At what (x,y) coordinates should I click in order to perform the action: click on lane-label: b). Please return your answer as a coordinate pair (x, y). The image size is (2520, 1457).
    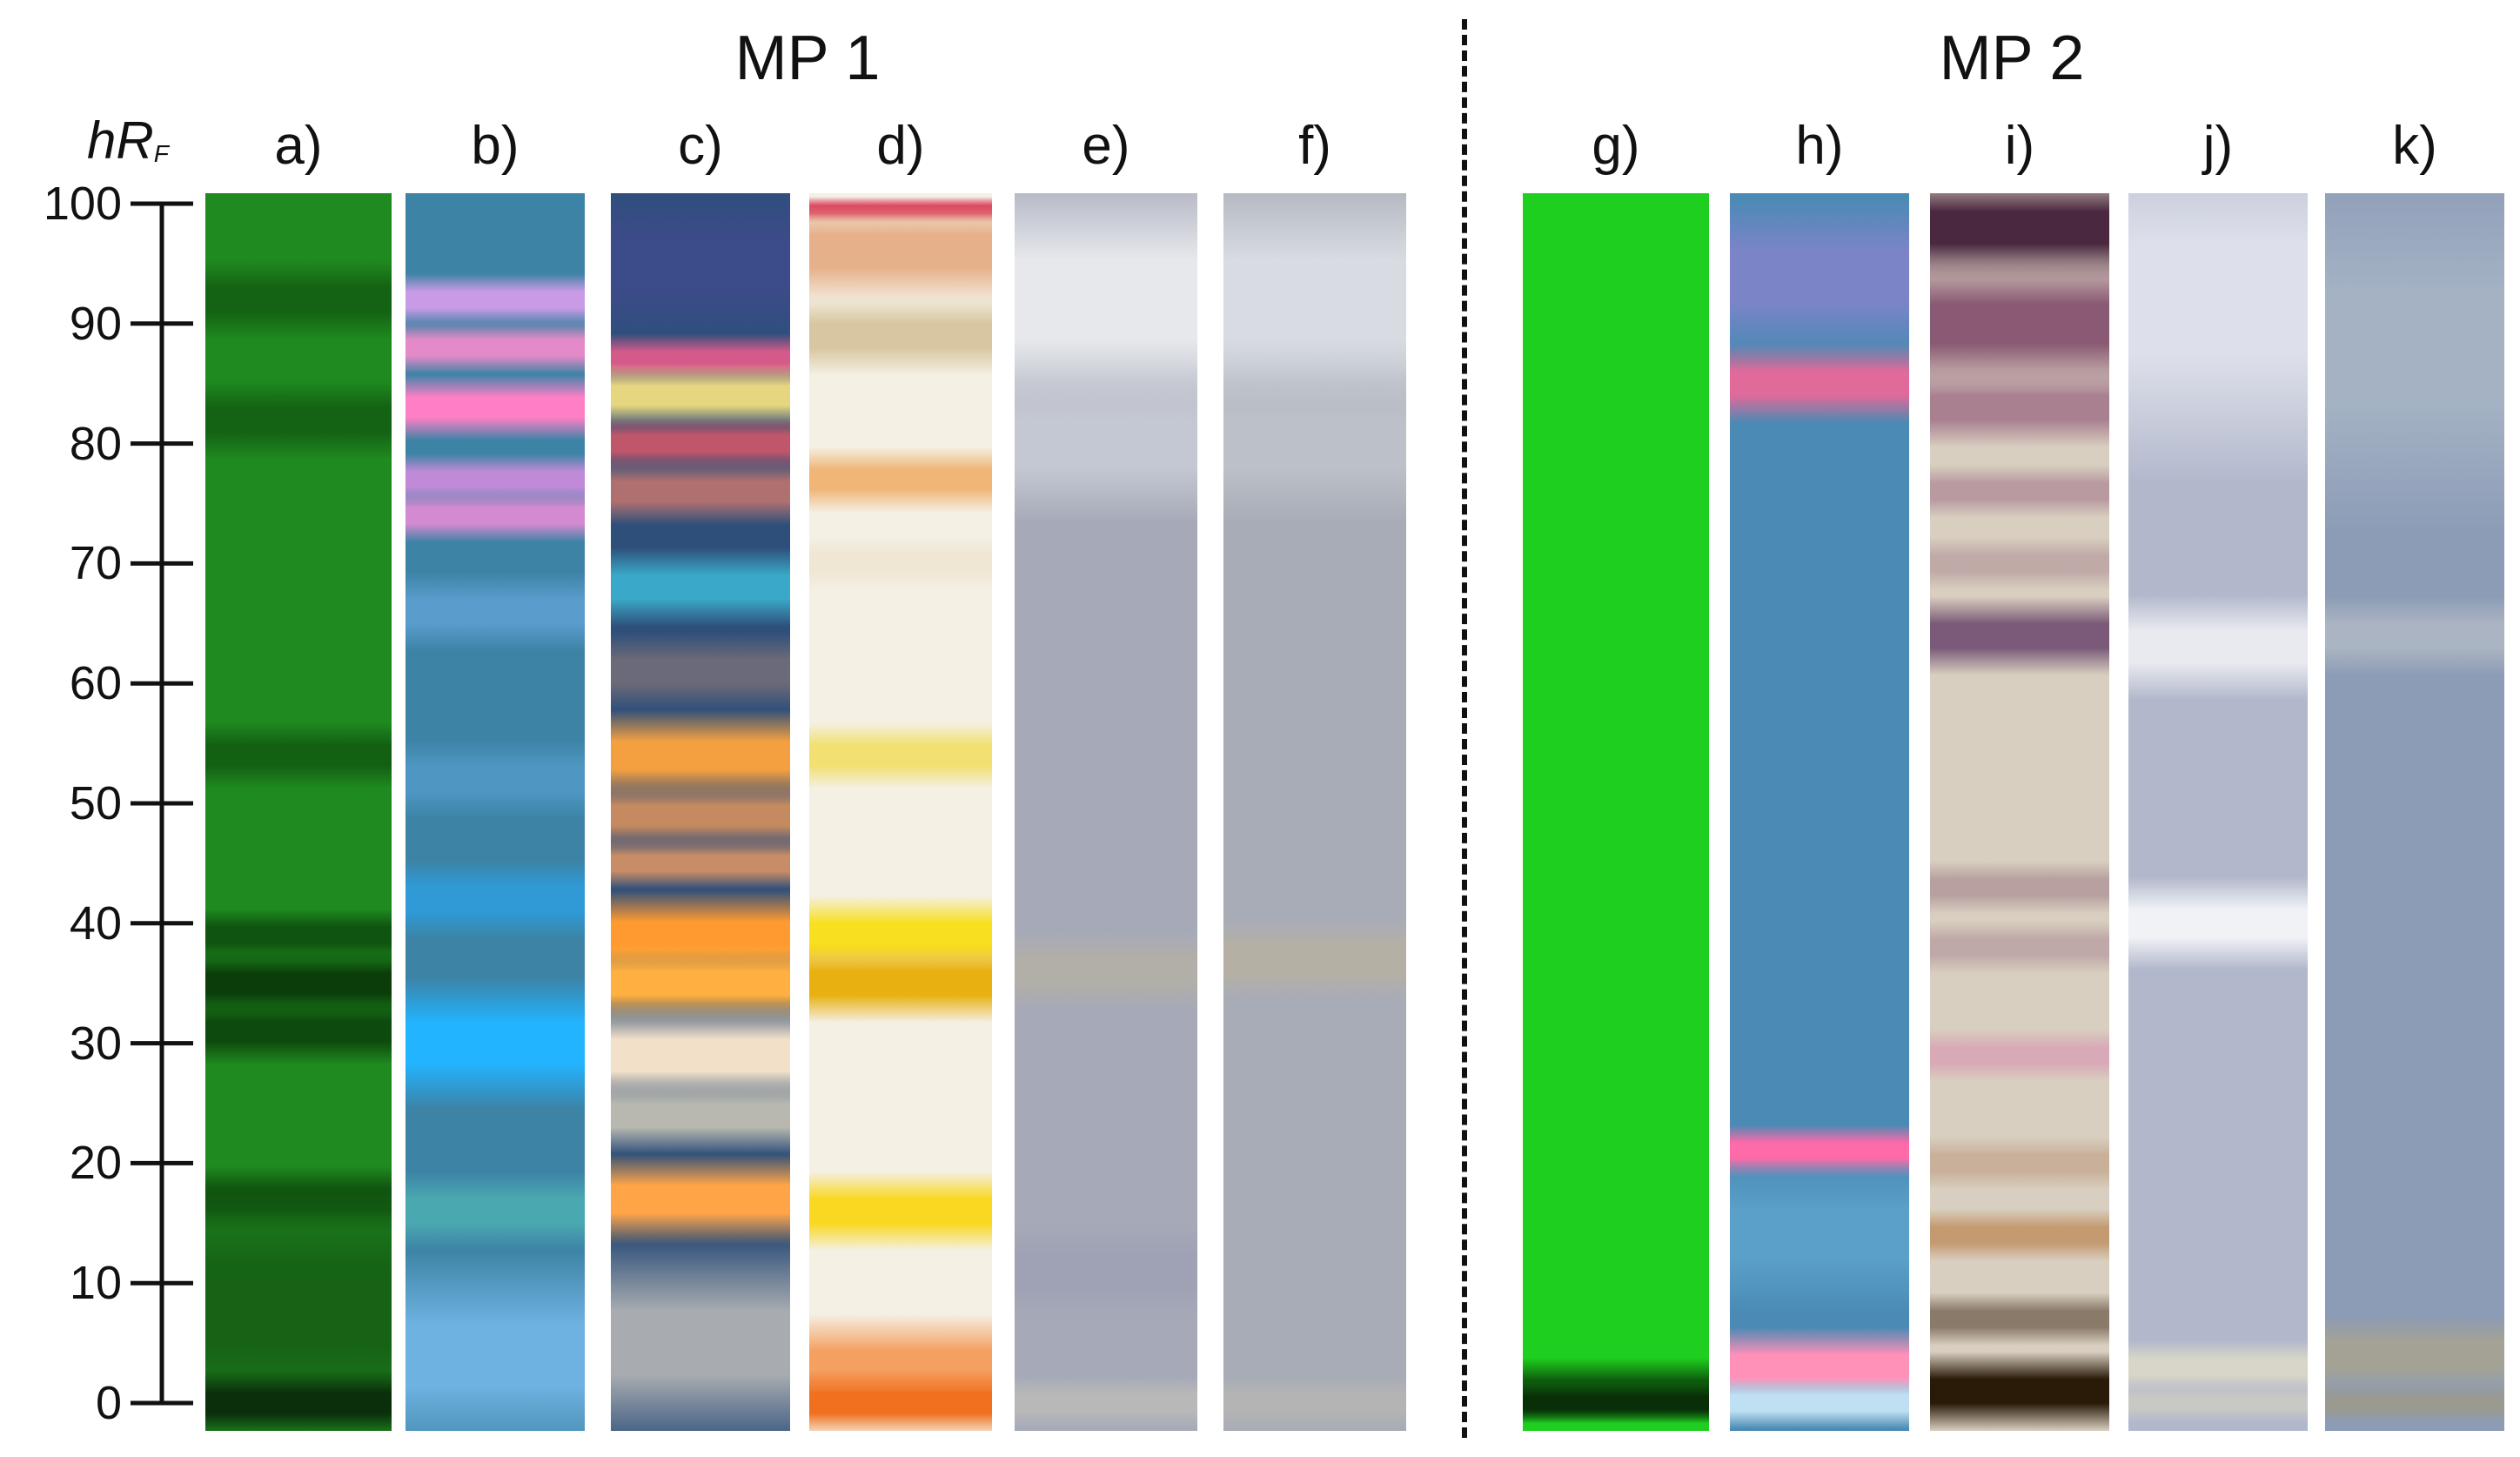
    Looking at the image, I should click on (495, 146).